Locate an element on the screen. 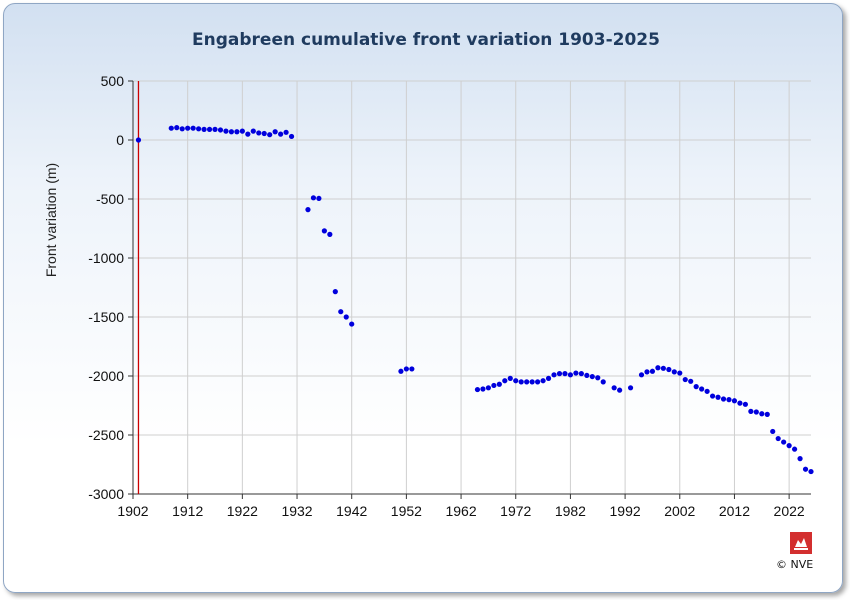 The image size is (850, 600). x-tick-label: 1952 is located at coordinates (406, 511).